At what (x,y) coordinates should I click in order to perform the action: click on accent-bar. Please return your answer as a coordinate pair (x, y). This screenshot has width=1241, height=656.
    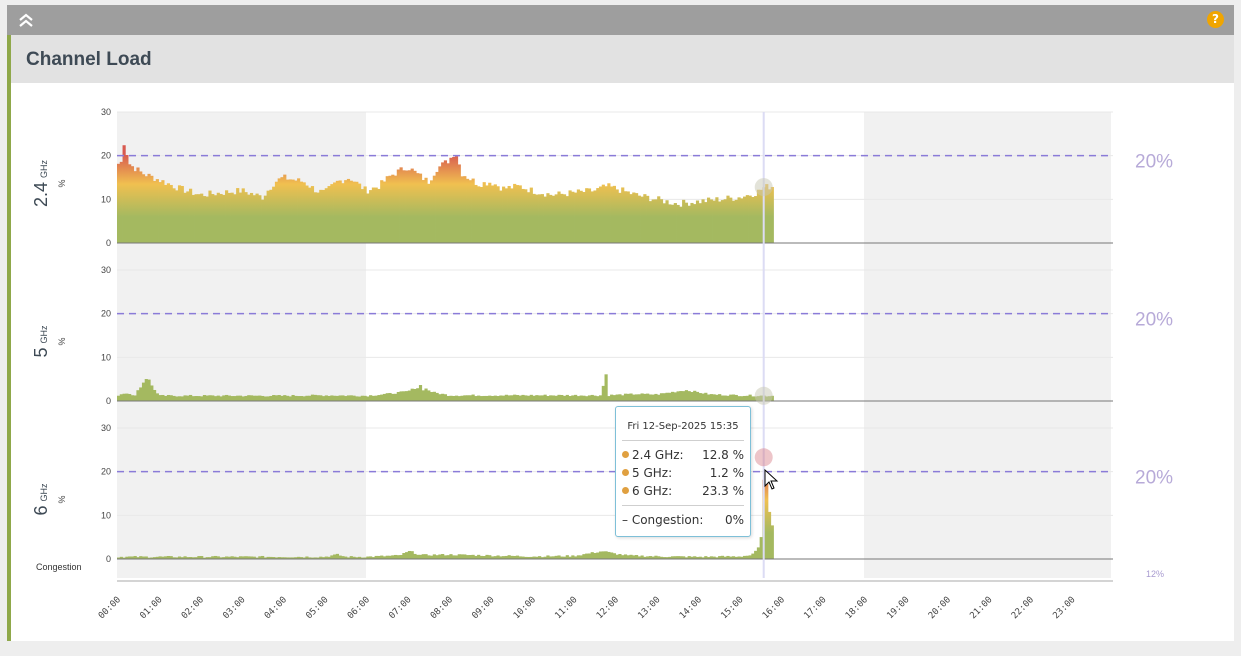
    Looking at the image, I should click on (9, 338).